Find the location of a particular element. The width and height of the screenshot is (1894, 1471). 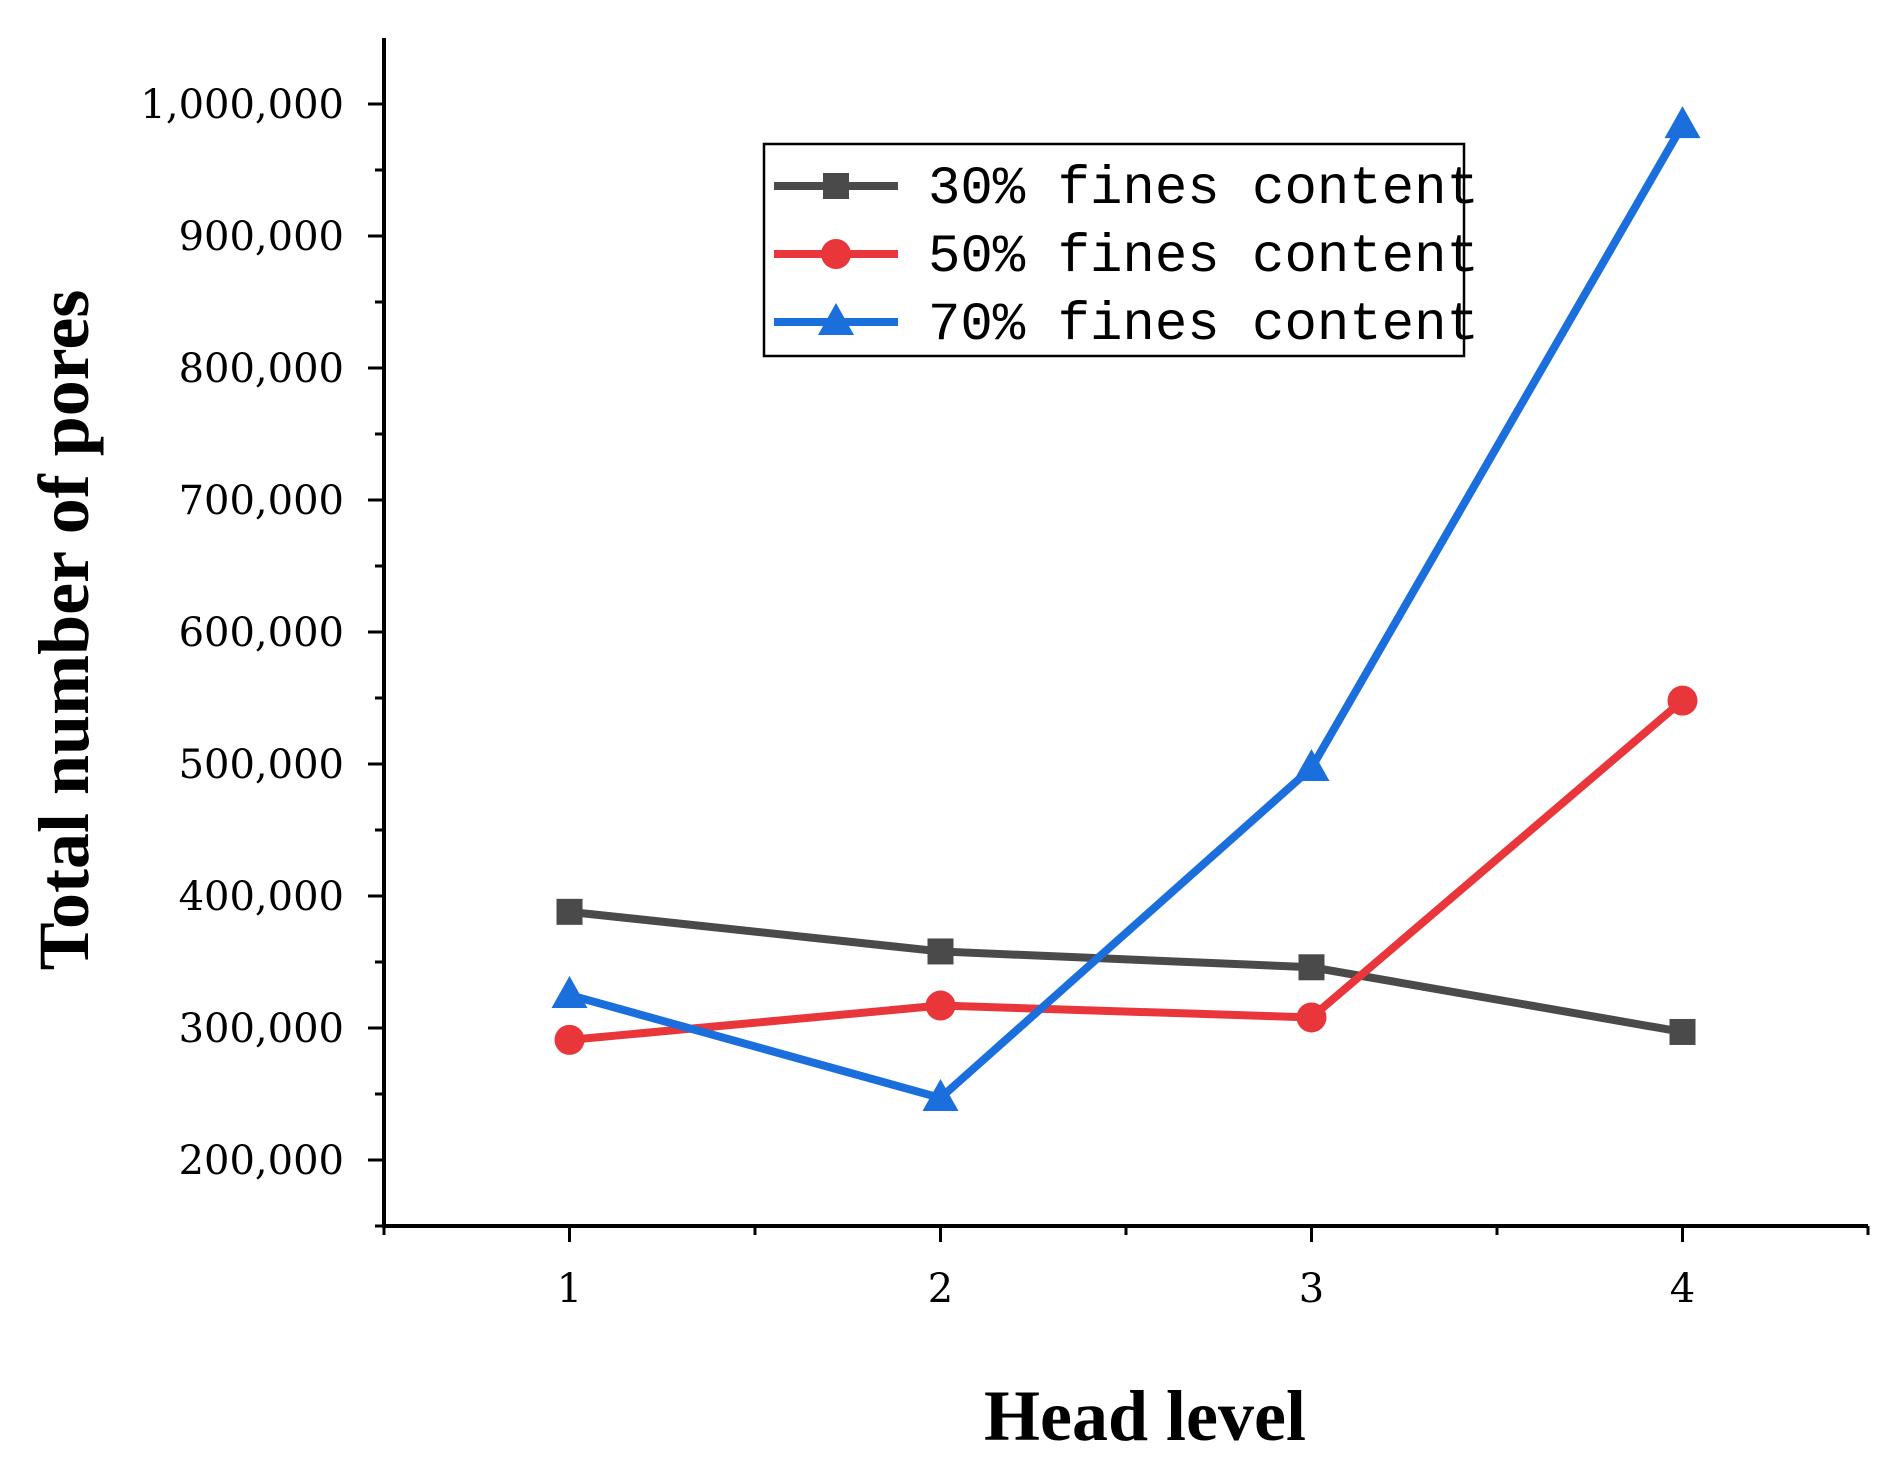

legend-label: 30% fines content is located at coordinates (1203, 189).